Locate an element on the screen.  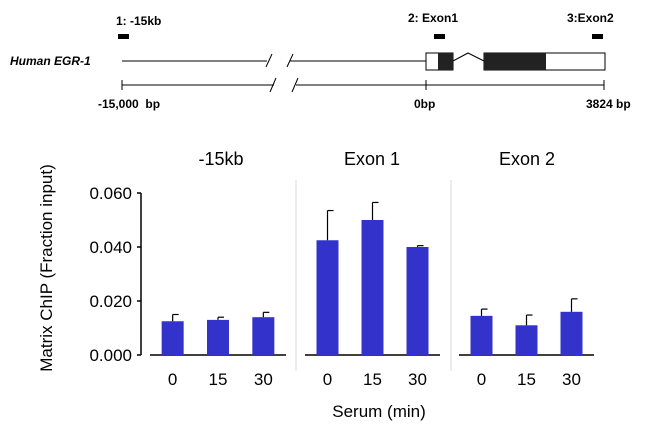
x-axis-label: Serum (min) is located at coordinates (379, 411).